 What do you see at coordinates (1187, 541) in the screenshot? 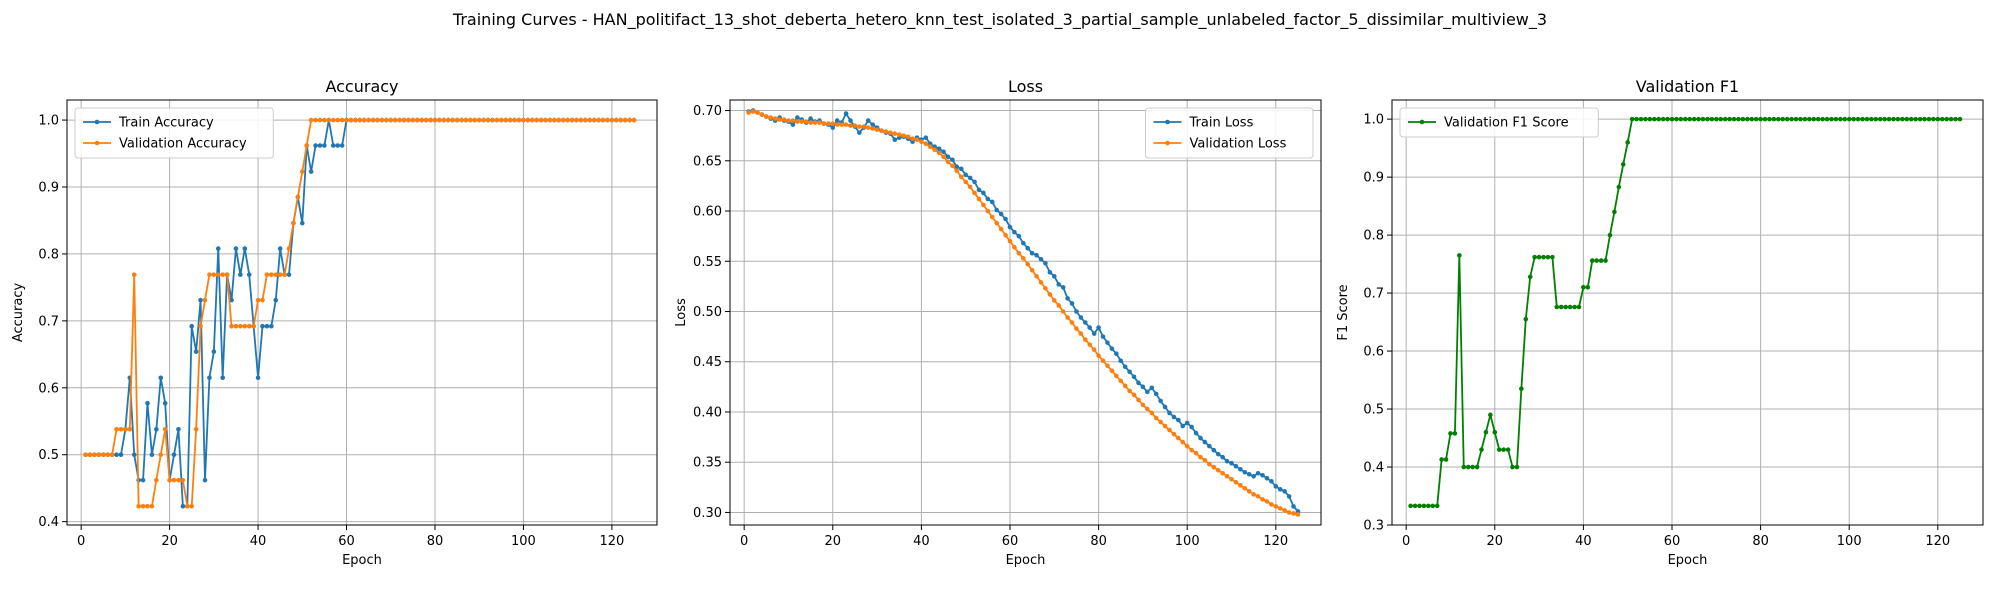
I see `loss-x-tick-label: 100` at bounding box center [1187, 541].